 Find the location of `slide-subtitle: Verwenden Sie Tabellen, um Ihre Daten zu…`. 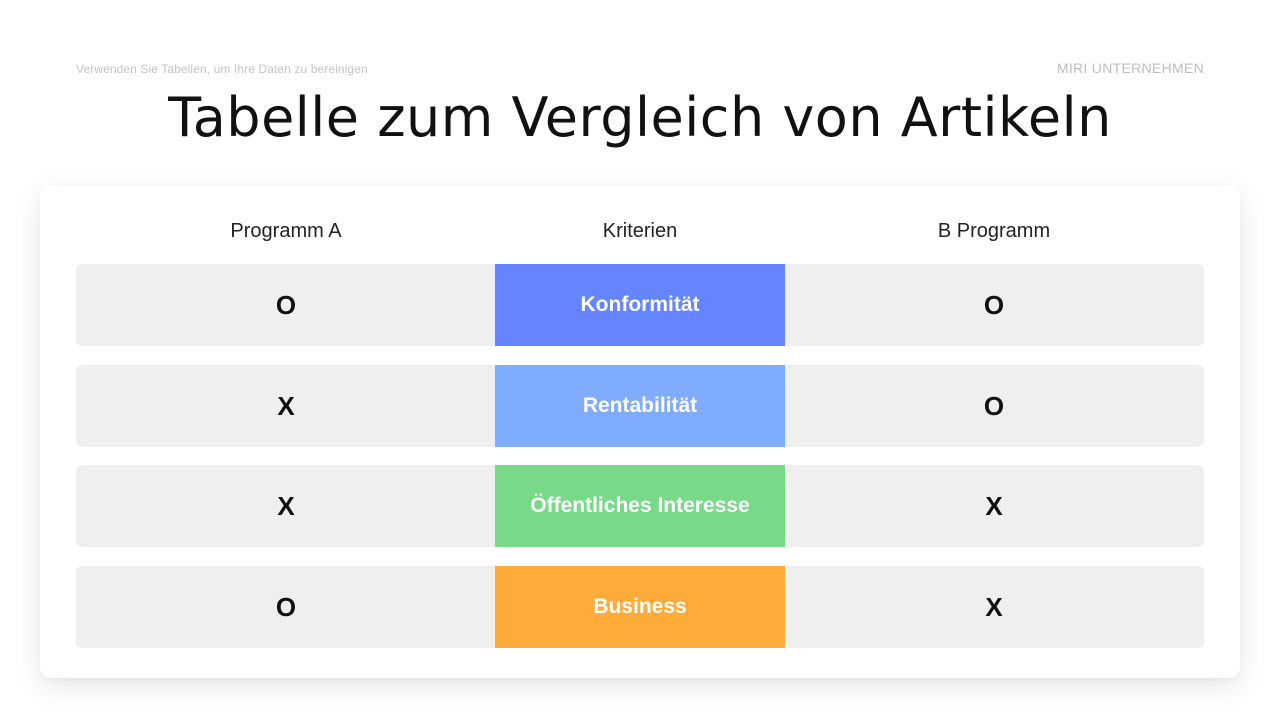

slide-subtitle: Verwenden Sie Tabellen, um Ihre Daten zu… is located at coordinates (222, 69).